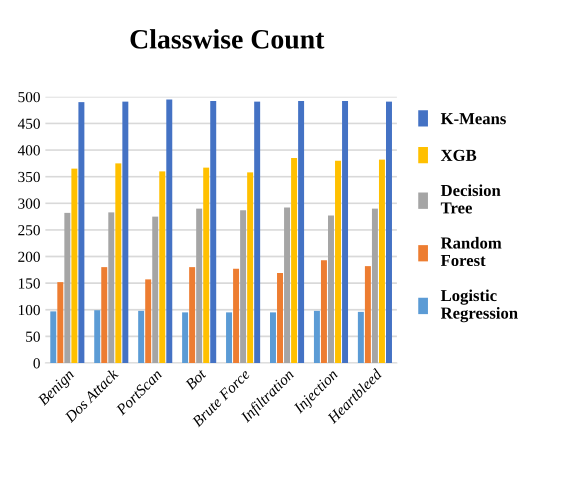 This screenshot has width=567, height=484. What do you see at coordinates (29, 257) in the screenshot?
I see `y-tick-label: 200` at bounding box center [29, 257].